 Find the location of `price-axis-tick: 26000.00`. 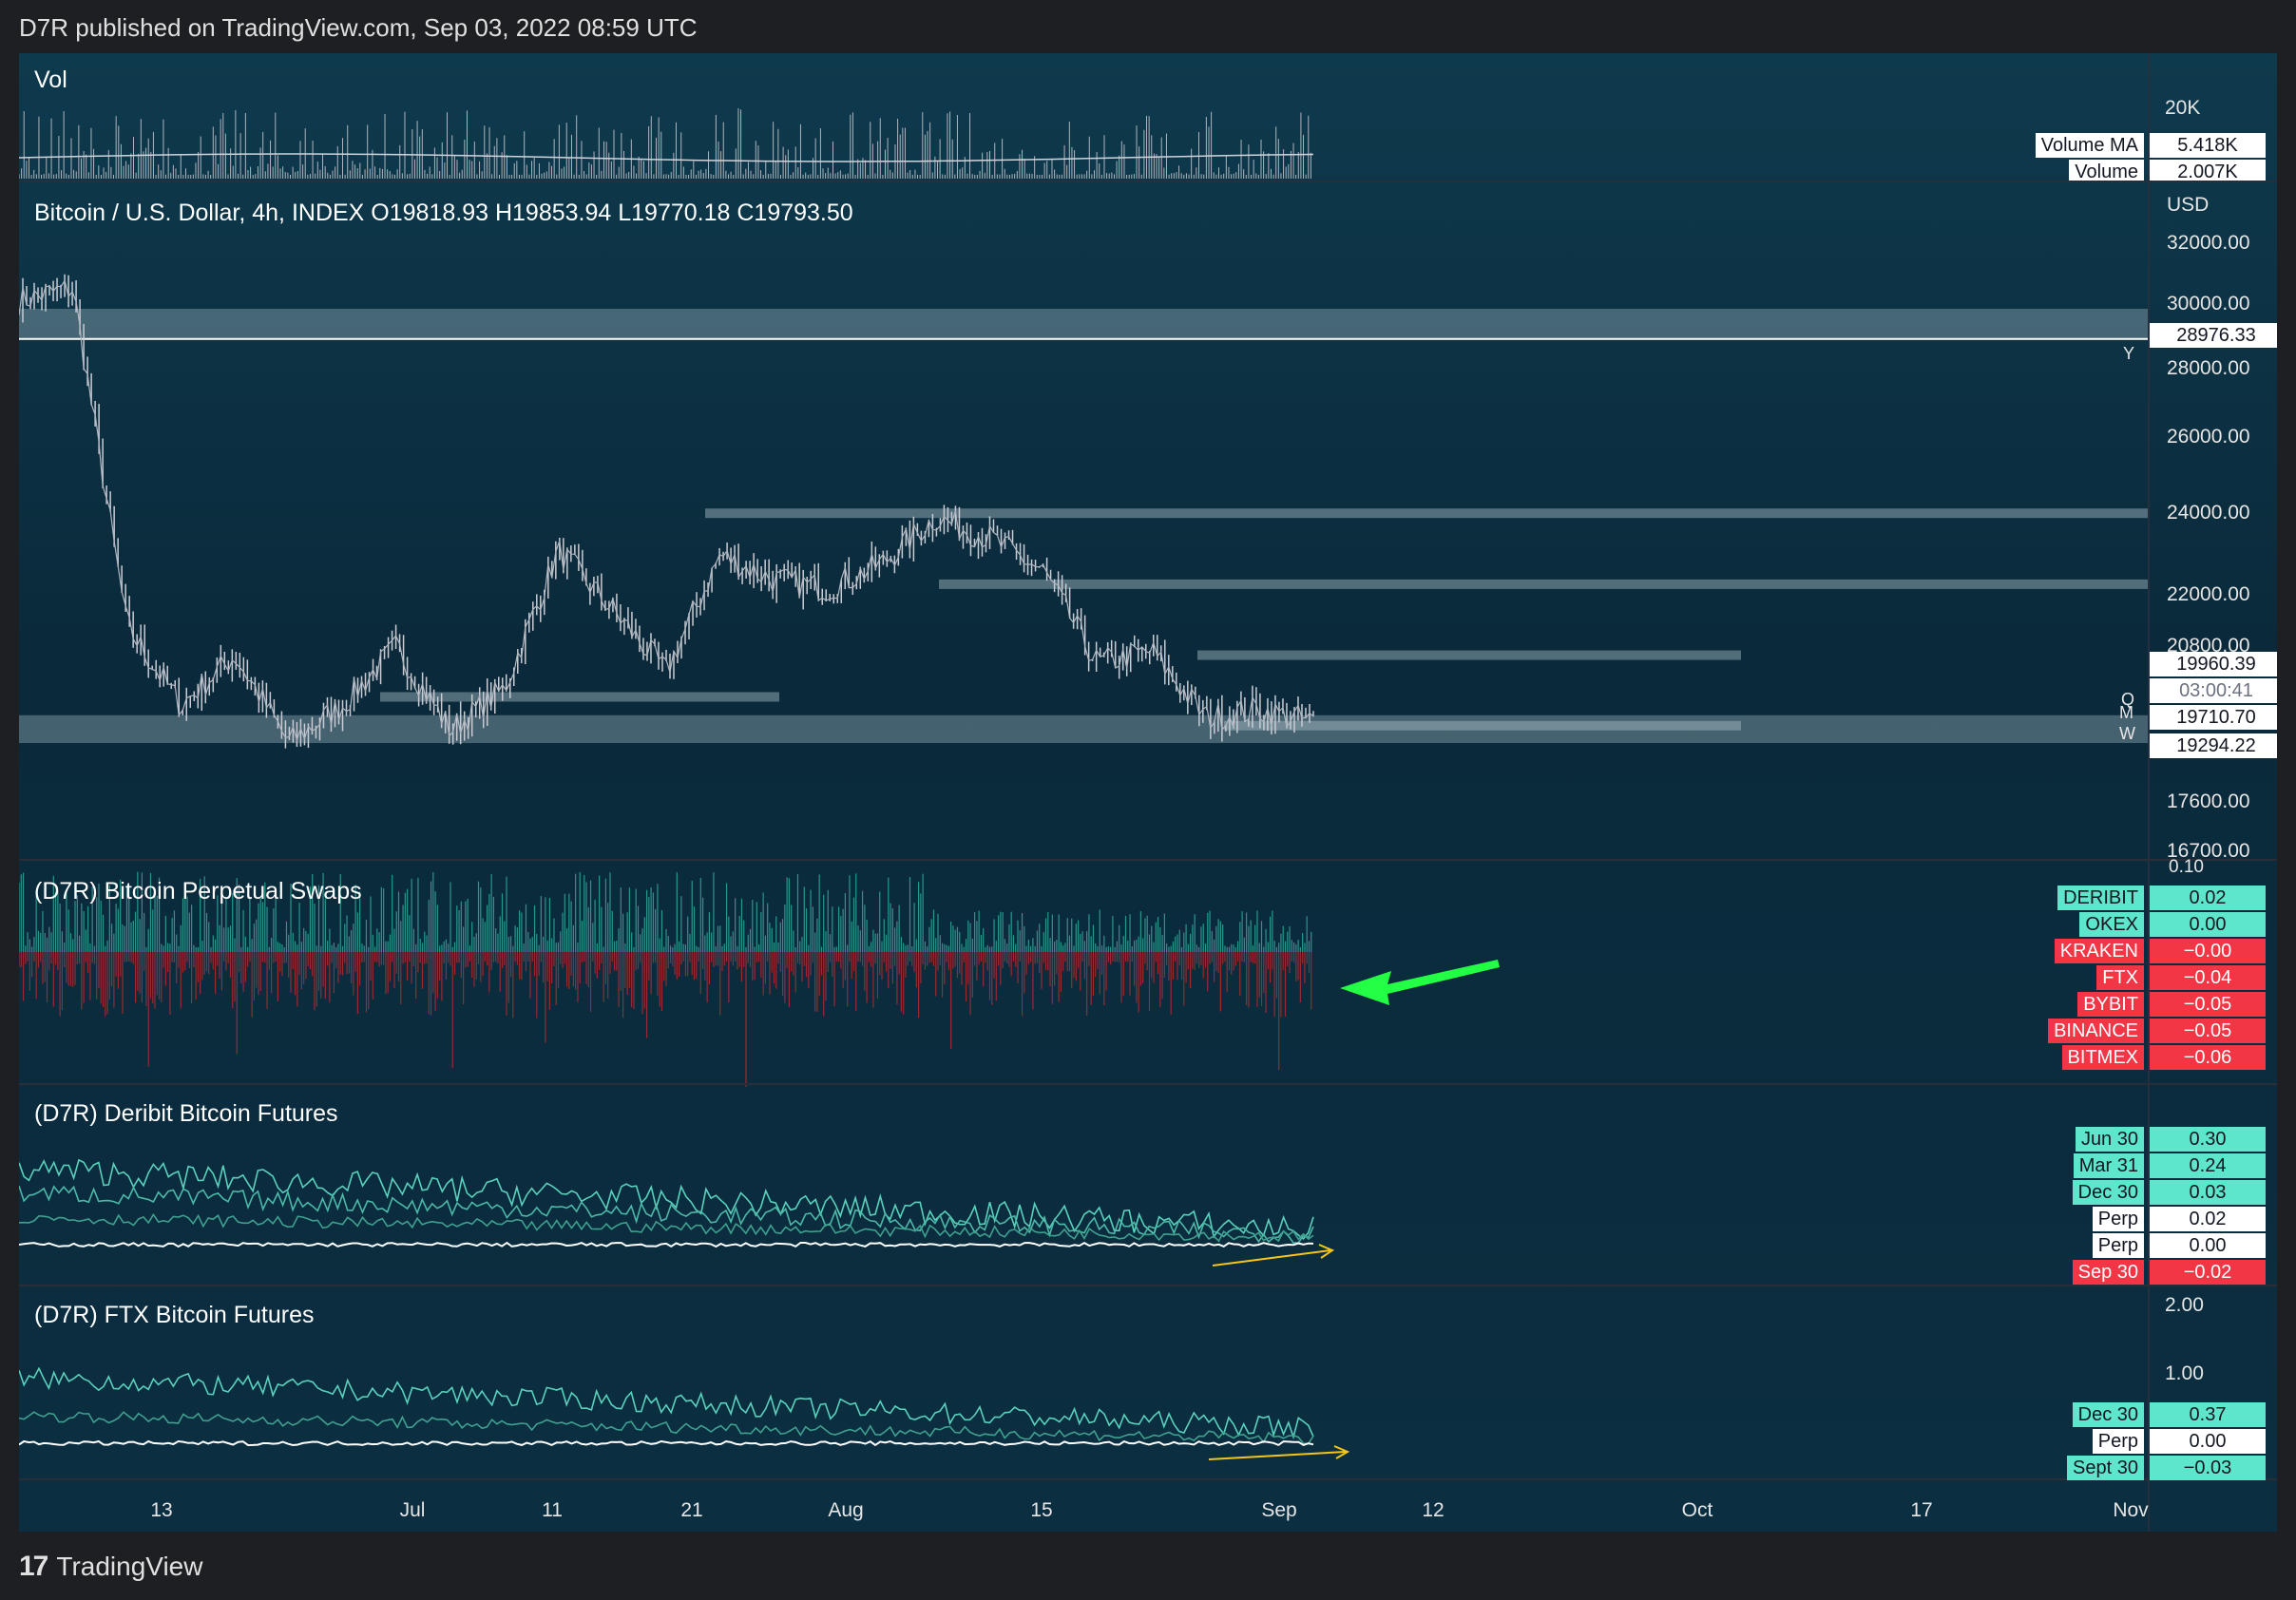

price-axis-tick: 26000.00 is located at coordinates (2208, 437).